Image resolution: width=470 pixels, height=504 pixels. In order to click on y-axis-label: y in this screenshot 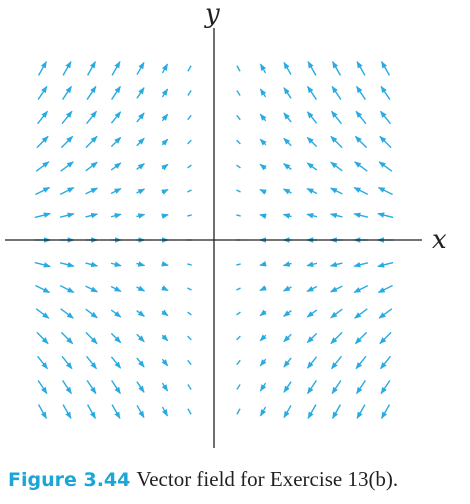, I will do `click(212, 14)`.